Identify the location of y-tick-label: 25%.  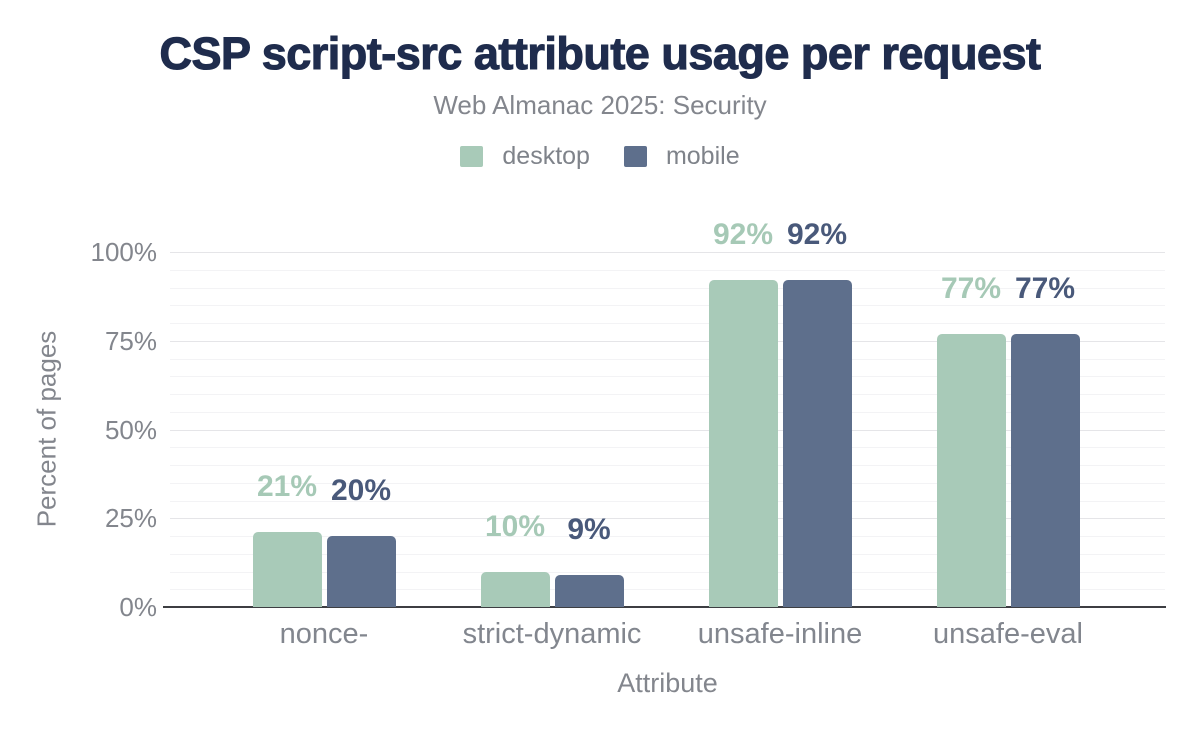
(130, 518).